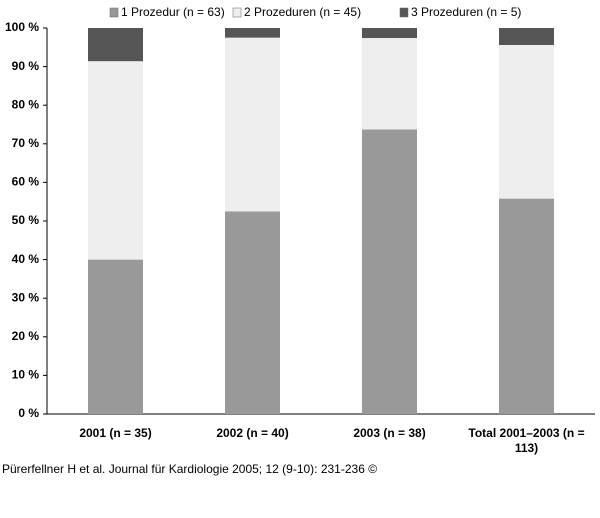 This screenshot has height=518, width=600. Describe the element at coordinates (526, 440) in the screenshot. I see `x-tick-label: Total 2001–2003 (n = 113)` at that location.